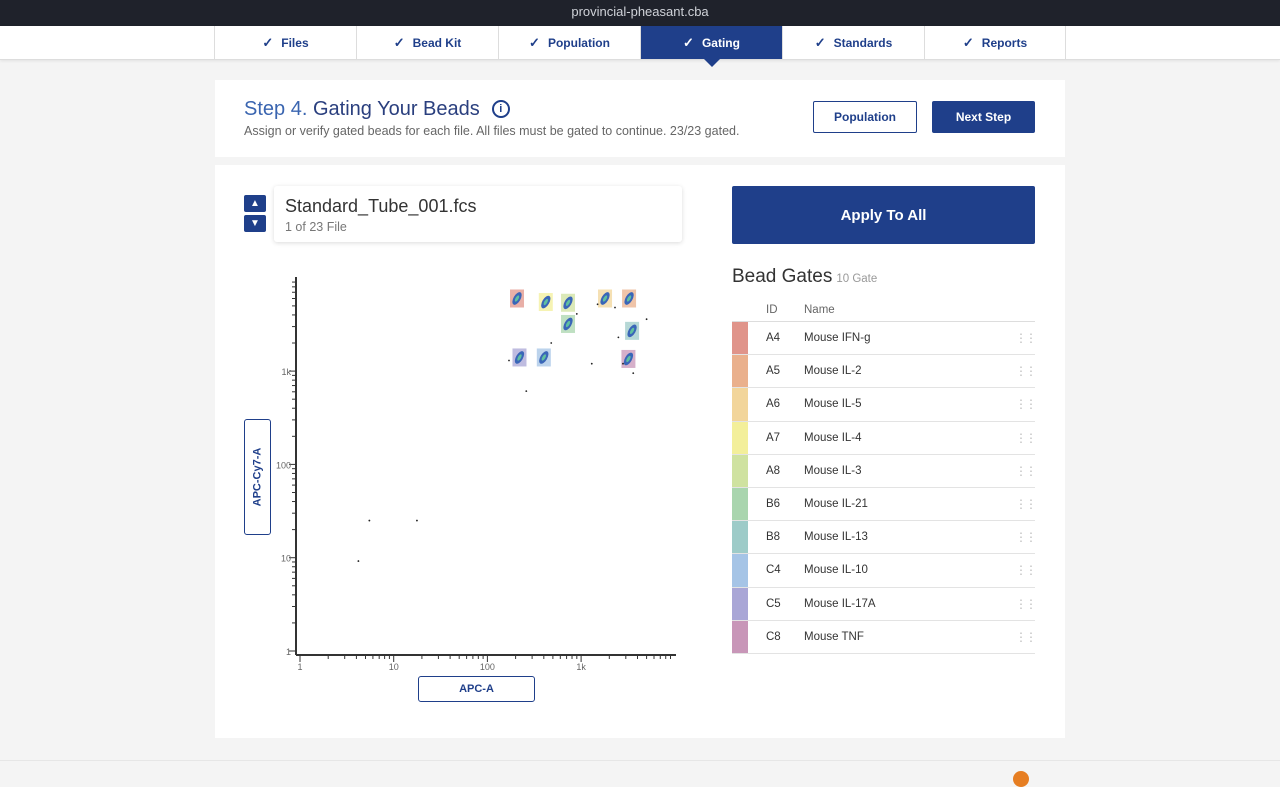 The height and width of the screenshot is (787, 1280). What do you see at coordinates (834, 636) in the screenshot?
I see `gate-name: Mouse TNF` at bounding box center [834, 636].